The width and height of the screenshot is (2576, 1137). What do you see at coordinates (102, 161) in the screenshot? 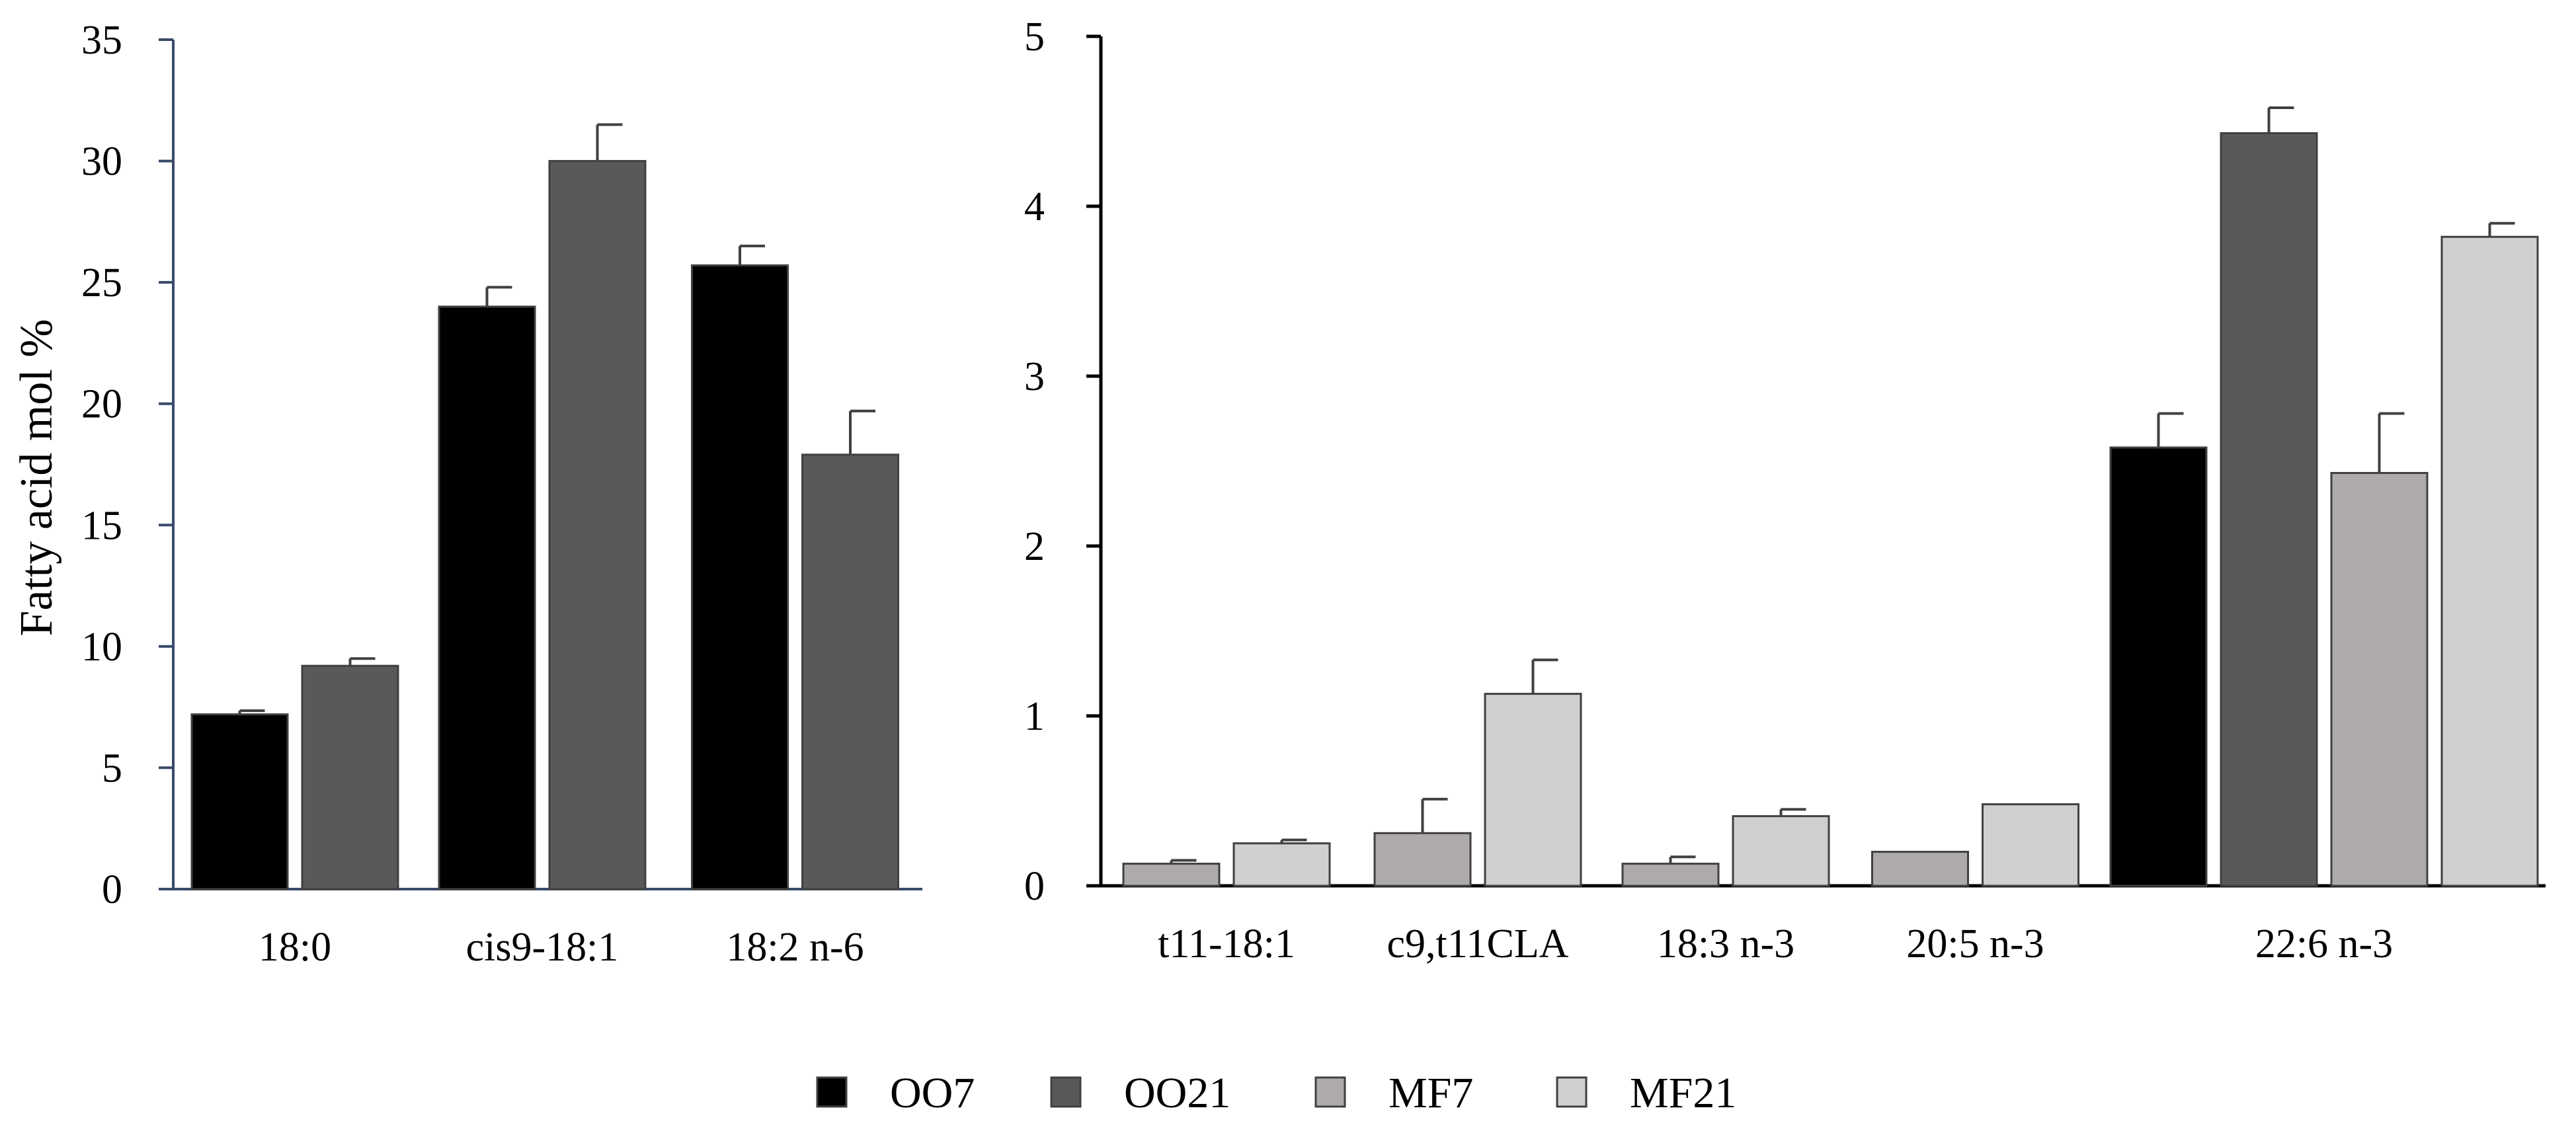
I see `left-y-tick-label: 30` at bounding box center [102, 161].